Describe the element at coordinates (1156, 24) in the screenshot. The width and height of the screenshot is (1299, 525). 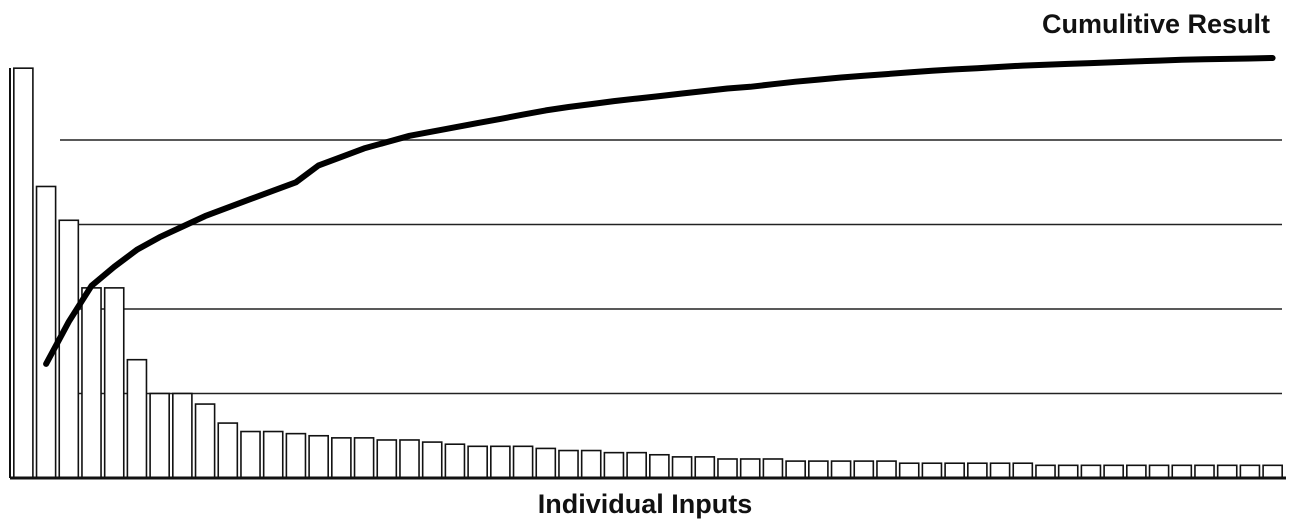
I see `line-label: Cumulitive Result` at that location.